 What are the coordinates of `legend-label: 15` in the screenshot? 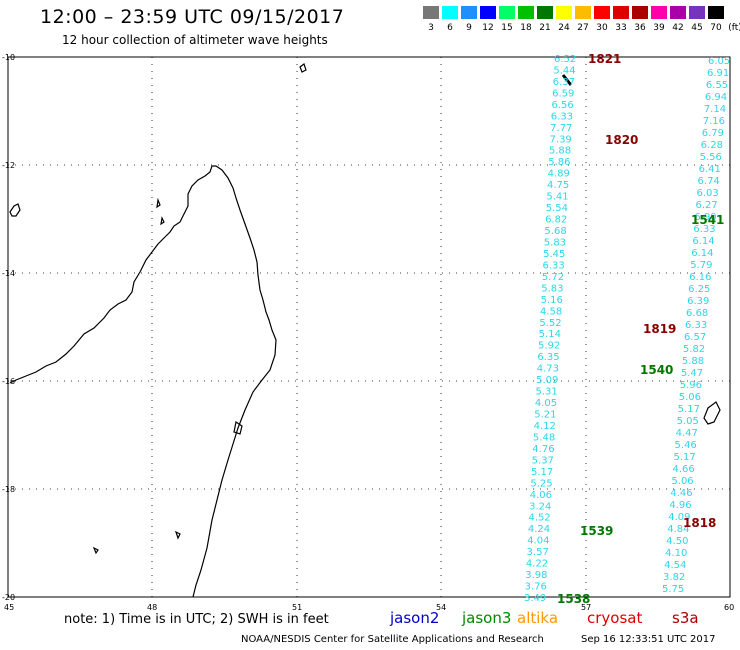 It's located at (507, 28).